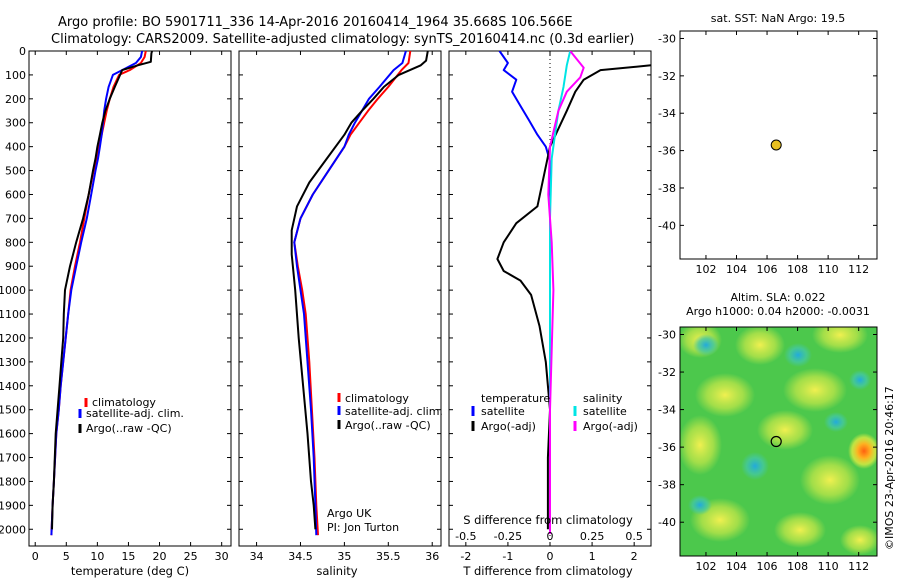 This screenshot has height=580, width=900. I want to click on legend-temperature-title: temperature, so click(515, 398).